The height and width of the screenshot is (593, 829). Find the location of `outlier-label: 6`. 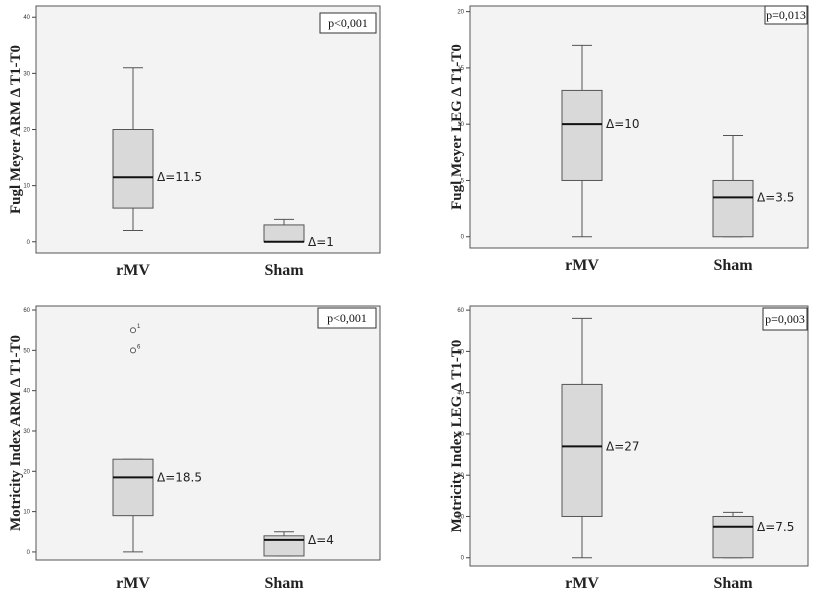

outlier-label: 6 is located at coordinates (139, 347).